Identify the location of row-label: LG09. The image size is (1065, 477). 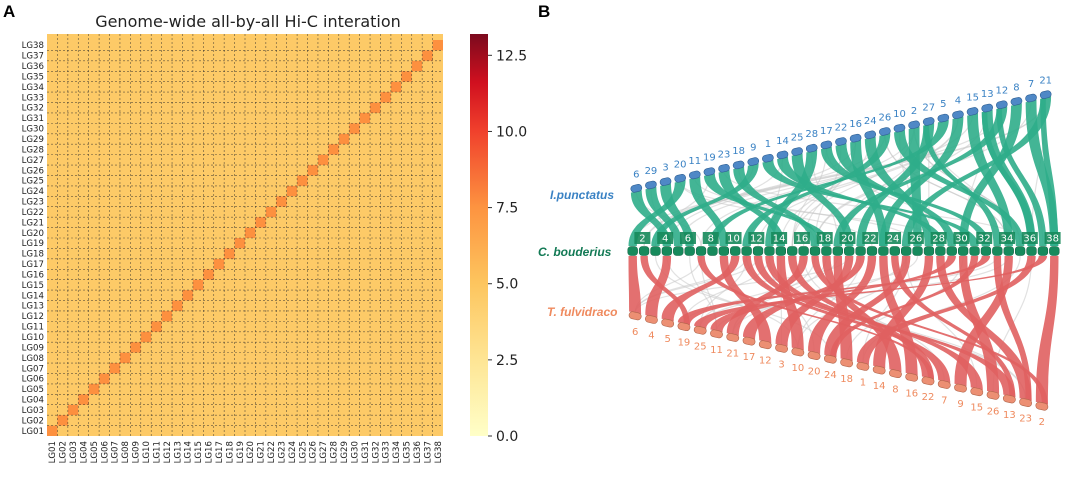
(33, 348).